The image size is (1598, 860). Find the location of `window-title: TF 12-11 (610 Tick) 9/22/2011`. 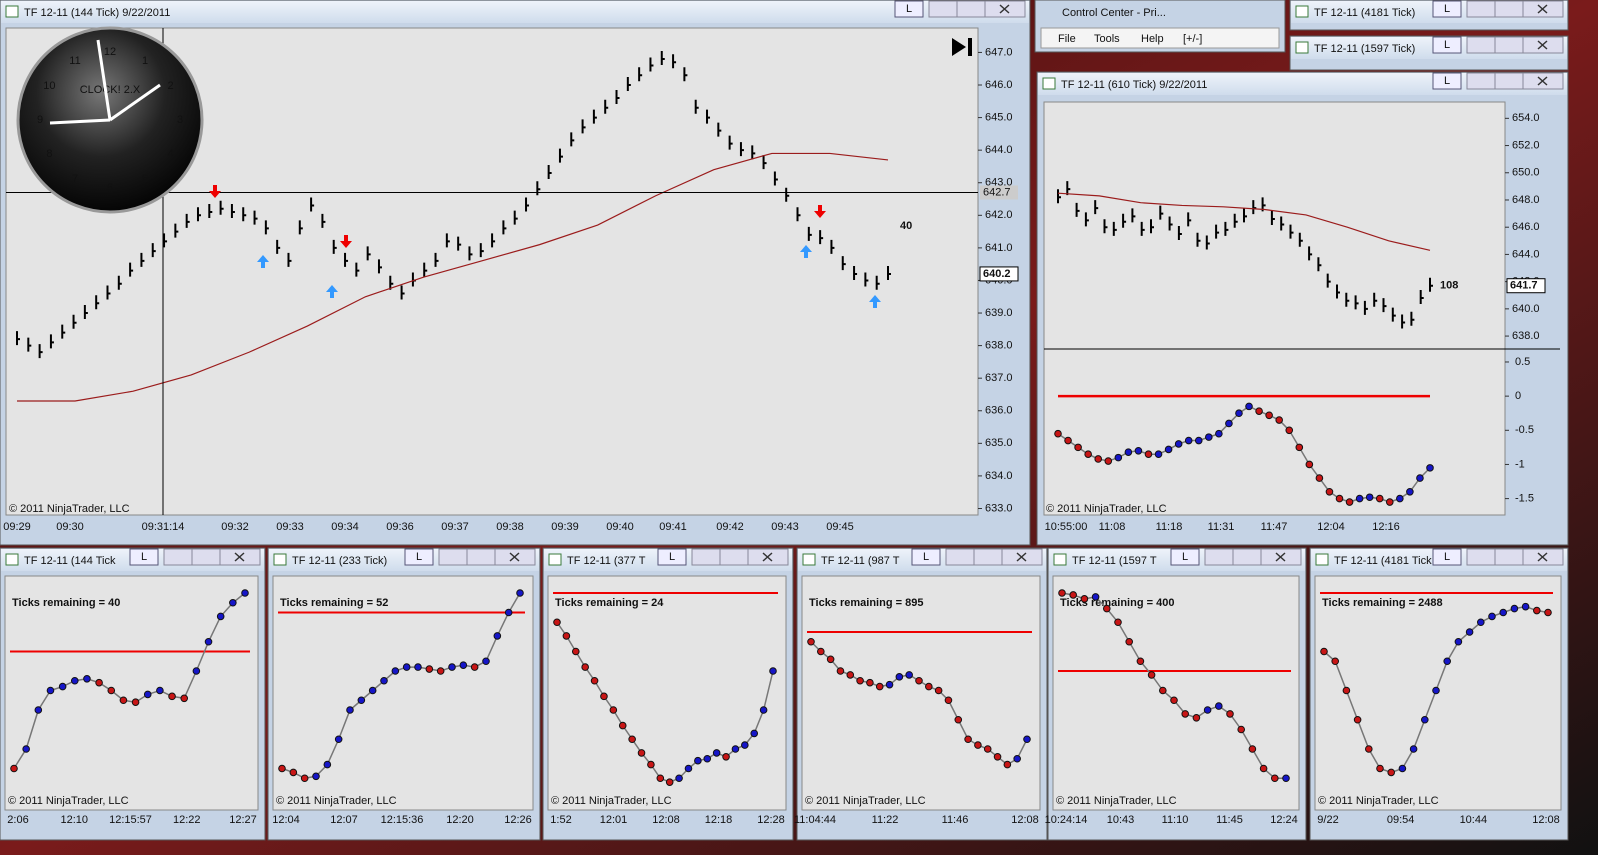

window-title: TF 12-11 (610 Tick) 9/22/2011 is located at coordinates (1134, 85).